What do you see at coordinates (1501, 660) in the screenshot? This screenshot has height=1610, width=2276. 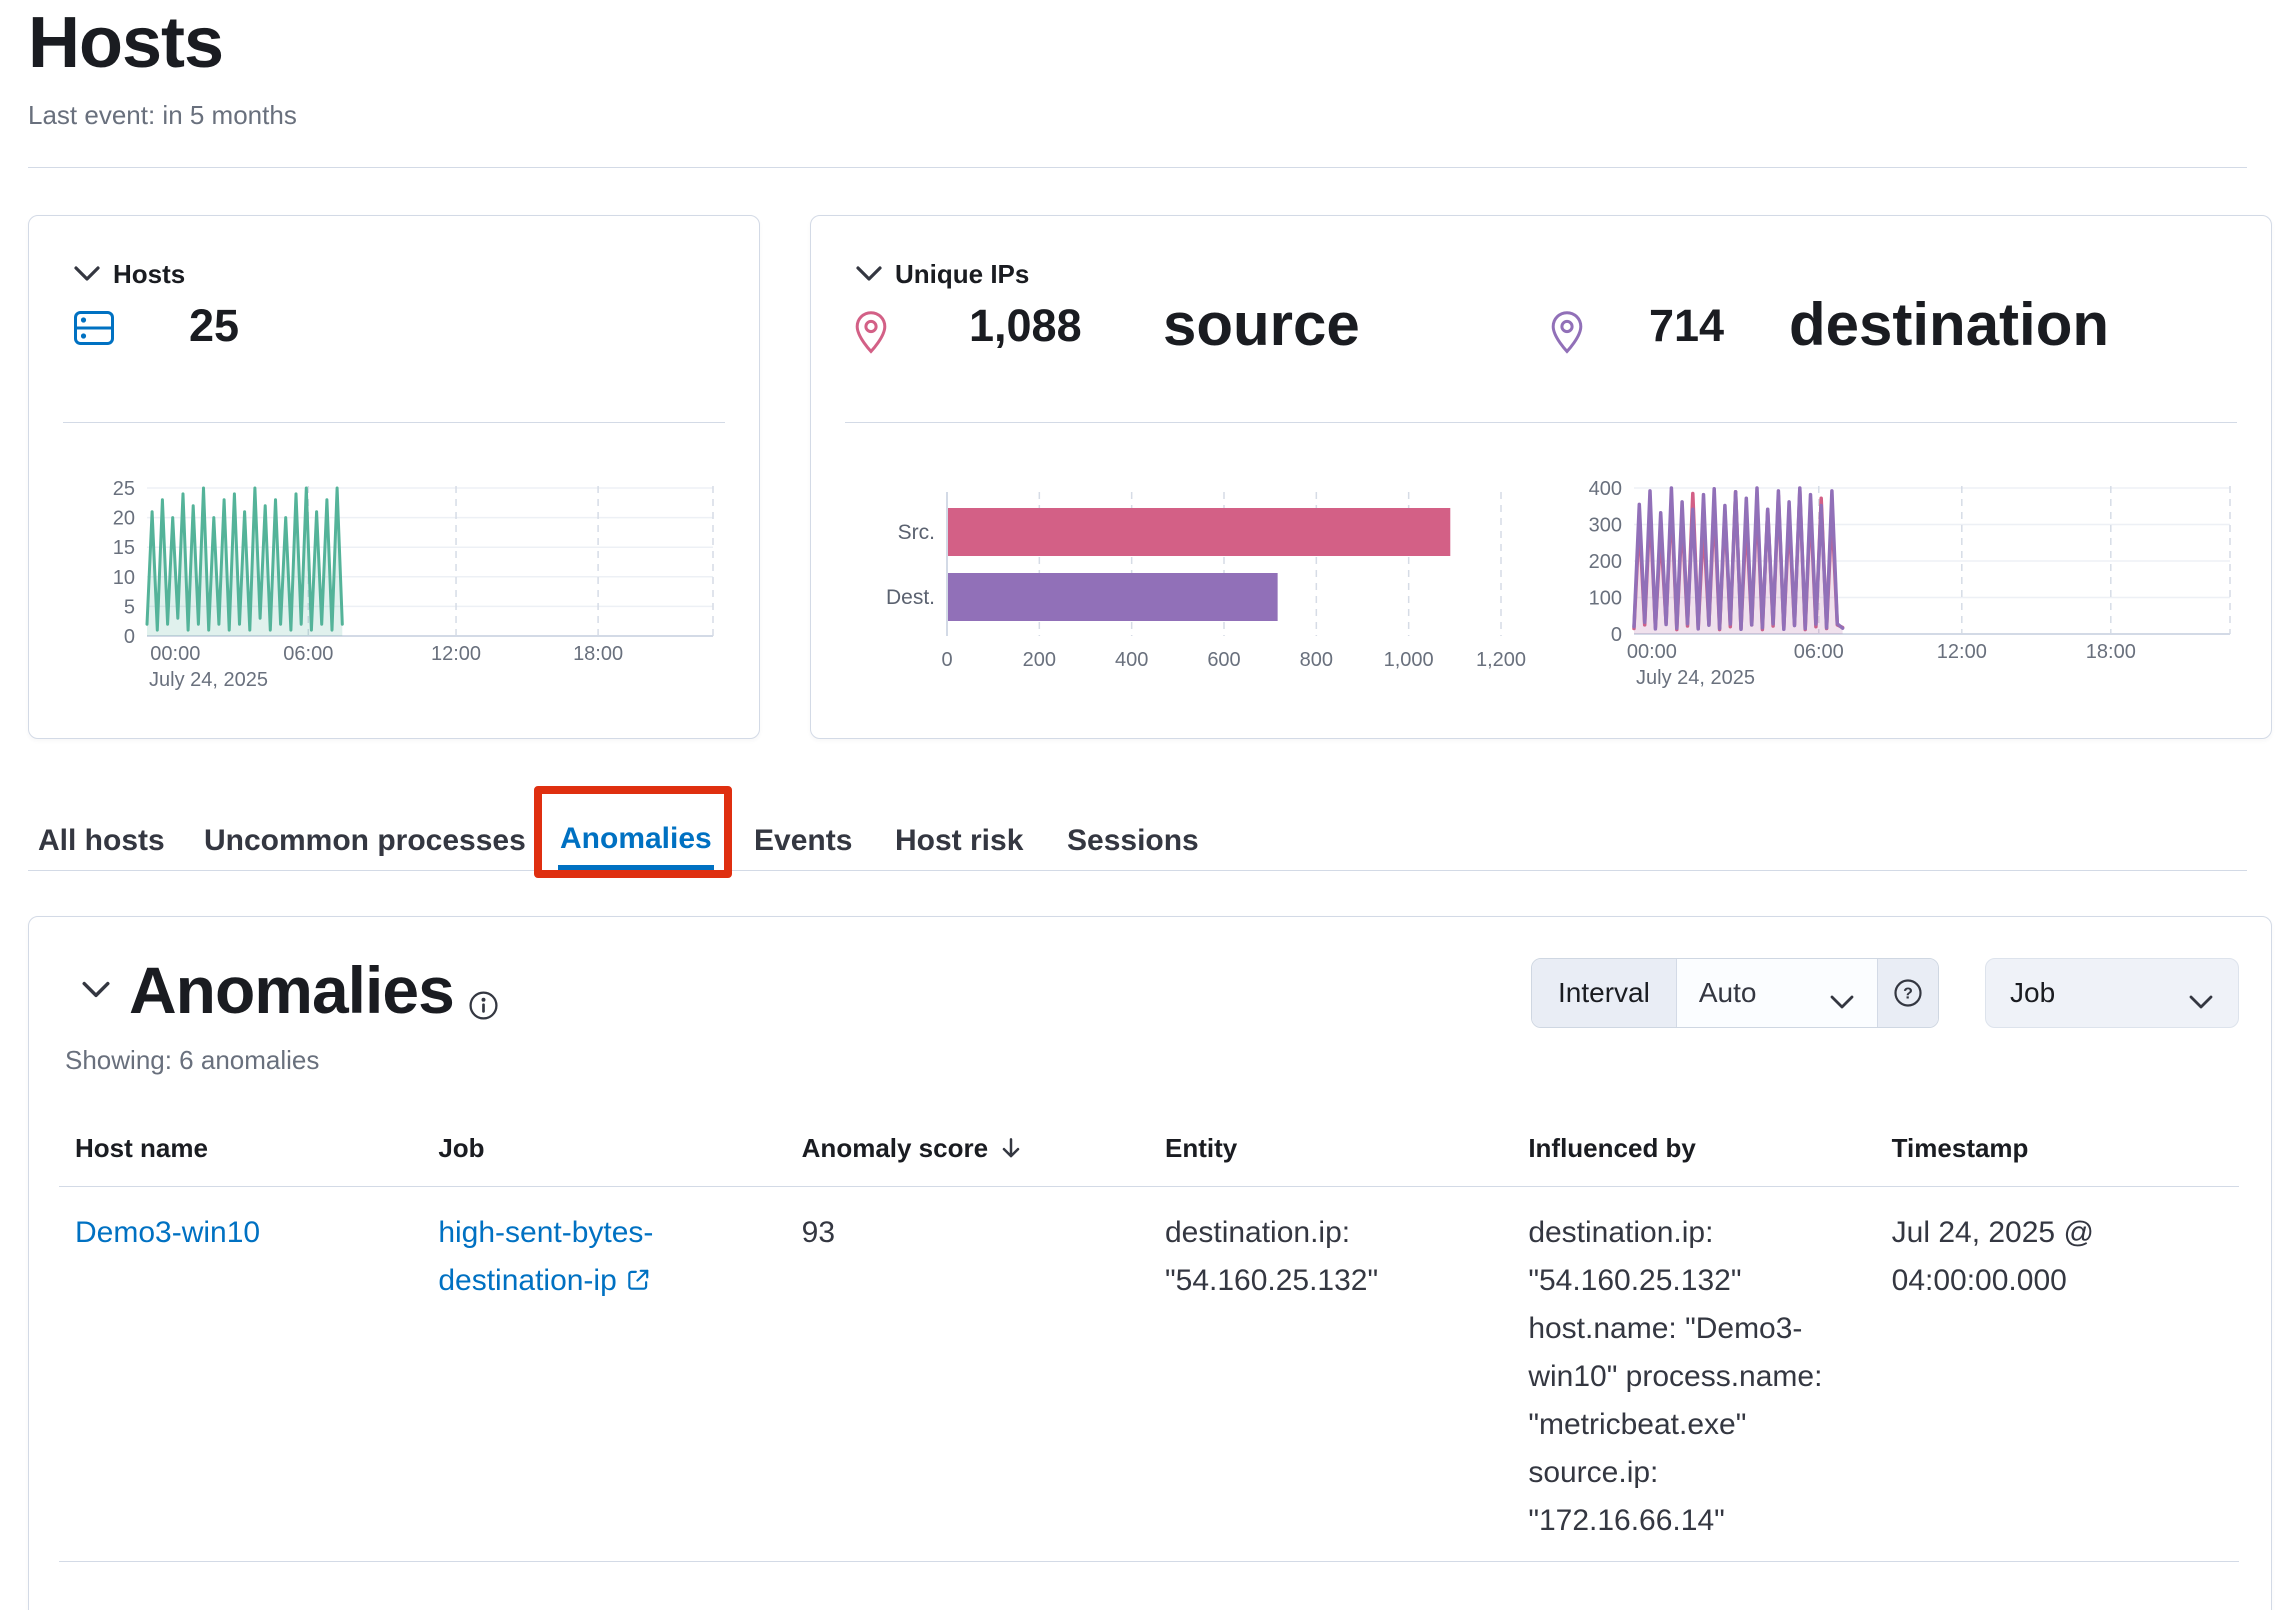 I see `svg-text: 1,200` at bounding box center [1501, 660].